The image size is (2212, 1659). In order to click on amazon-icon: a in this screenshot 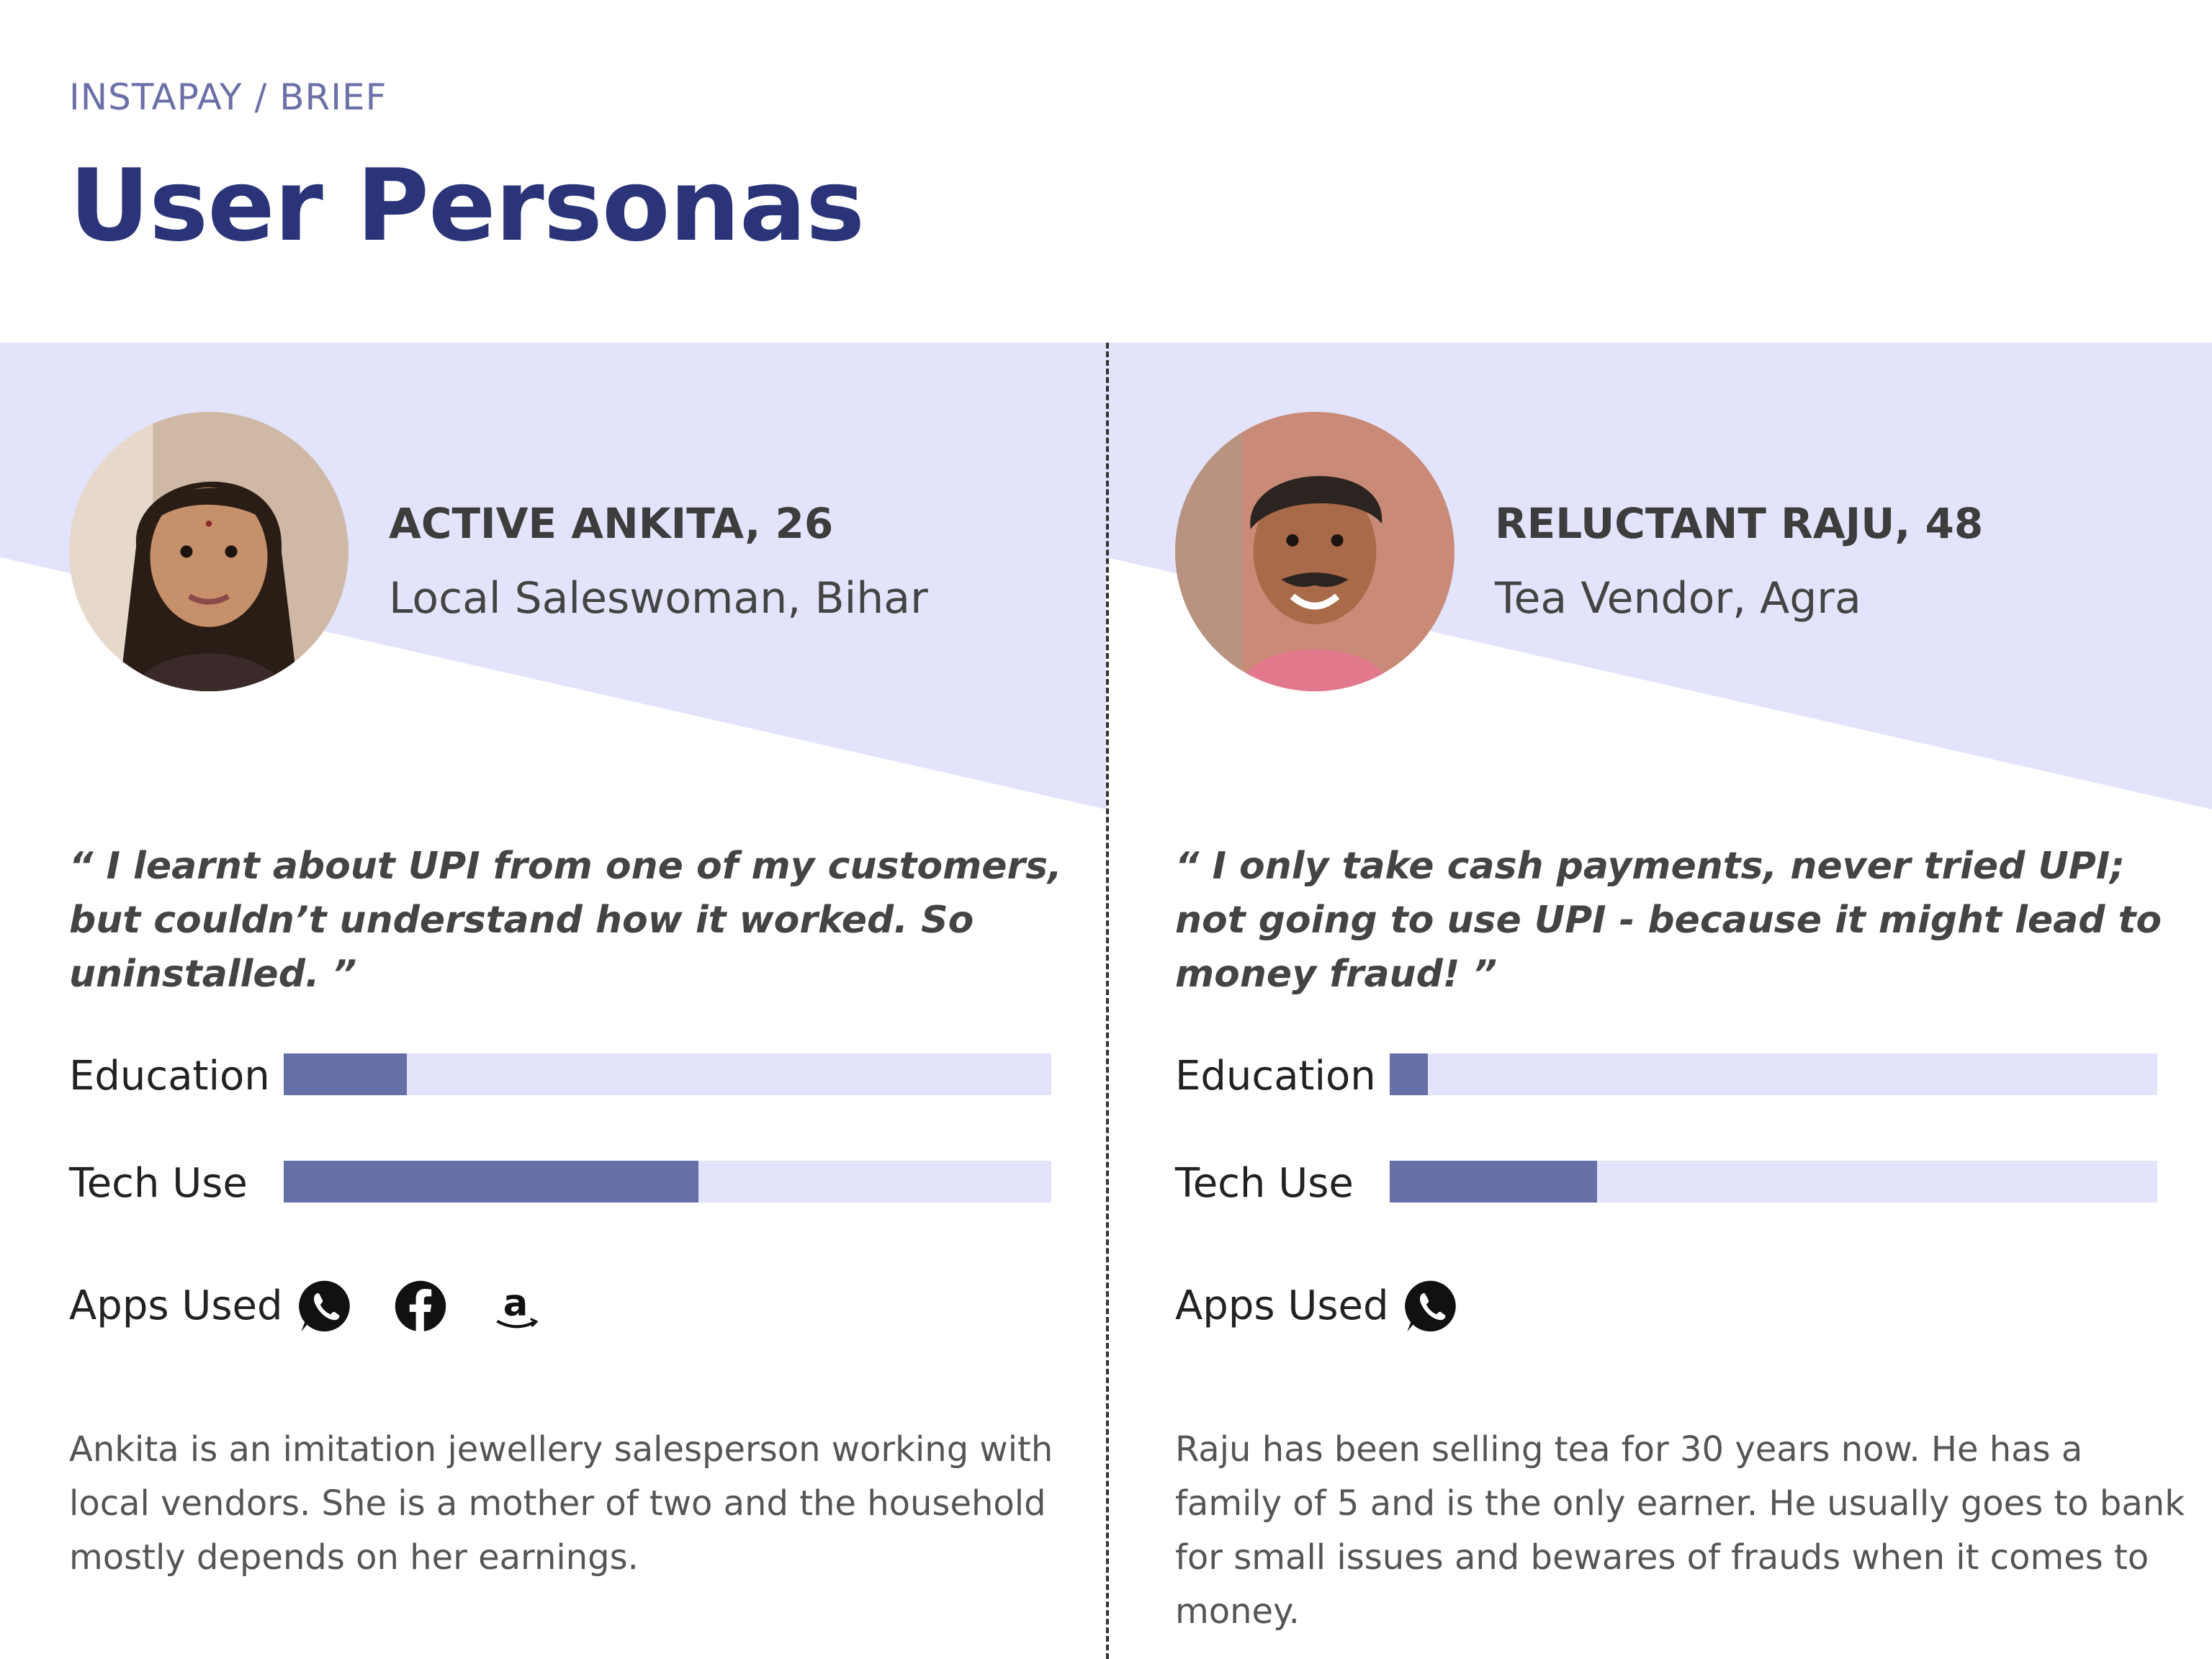, I will do `click(515, 1306)`.